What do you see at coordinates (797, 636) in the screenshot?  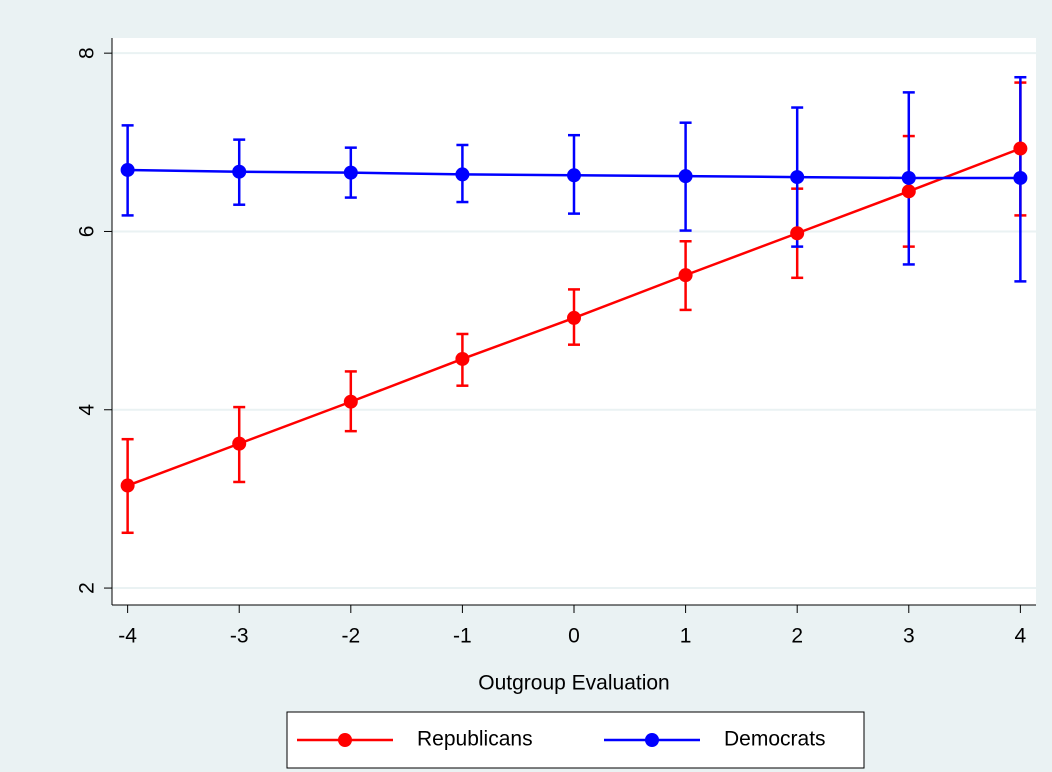 I see `x-tick-label: 2` at bounding box center [797, 636].